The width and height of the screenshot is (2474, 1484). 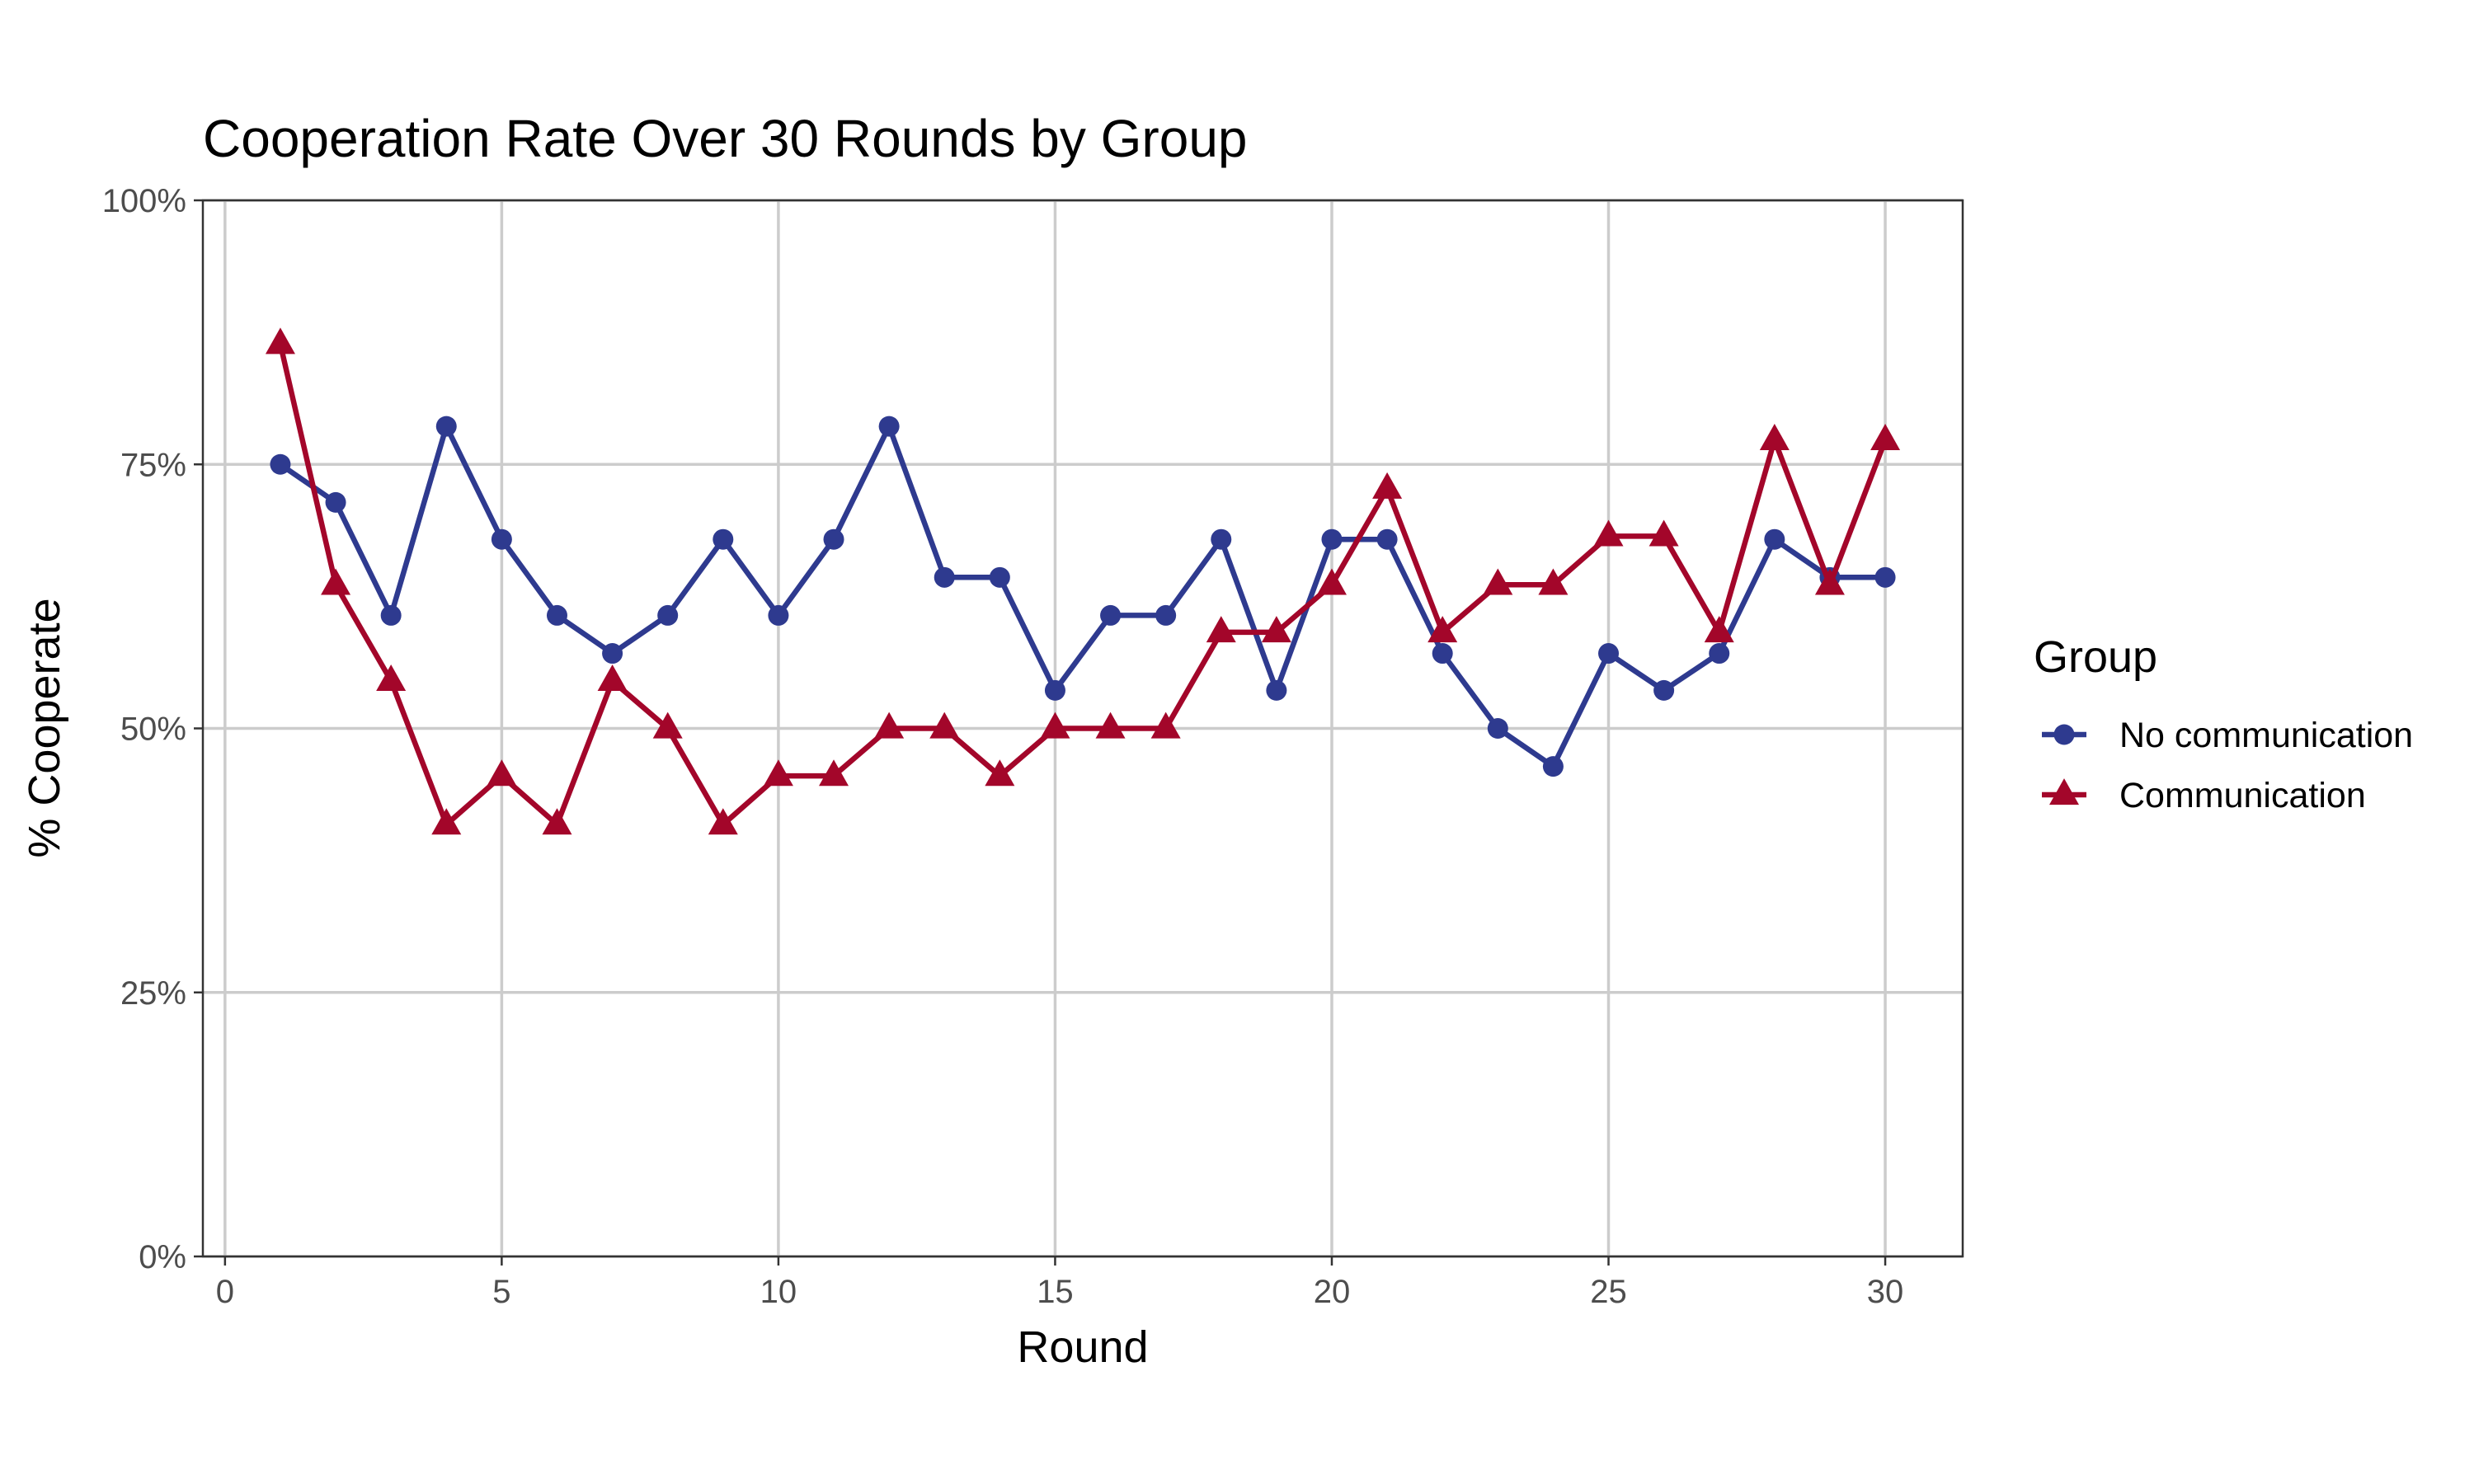 I want to click on y-axis: 0% 25% 50% 75% 100%, so click(x=152, y=729).